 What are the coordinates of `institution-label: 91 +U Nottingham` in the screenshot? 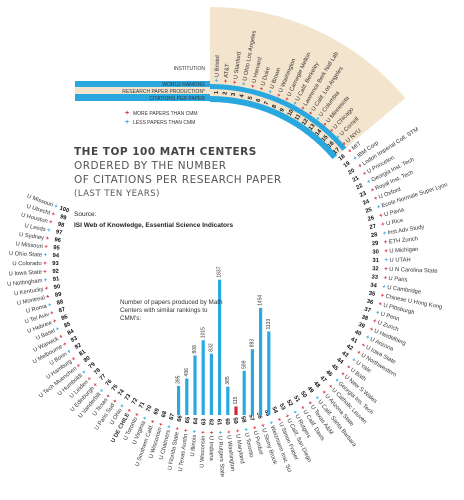 It's located at (34, 282).